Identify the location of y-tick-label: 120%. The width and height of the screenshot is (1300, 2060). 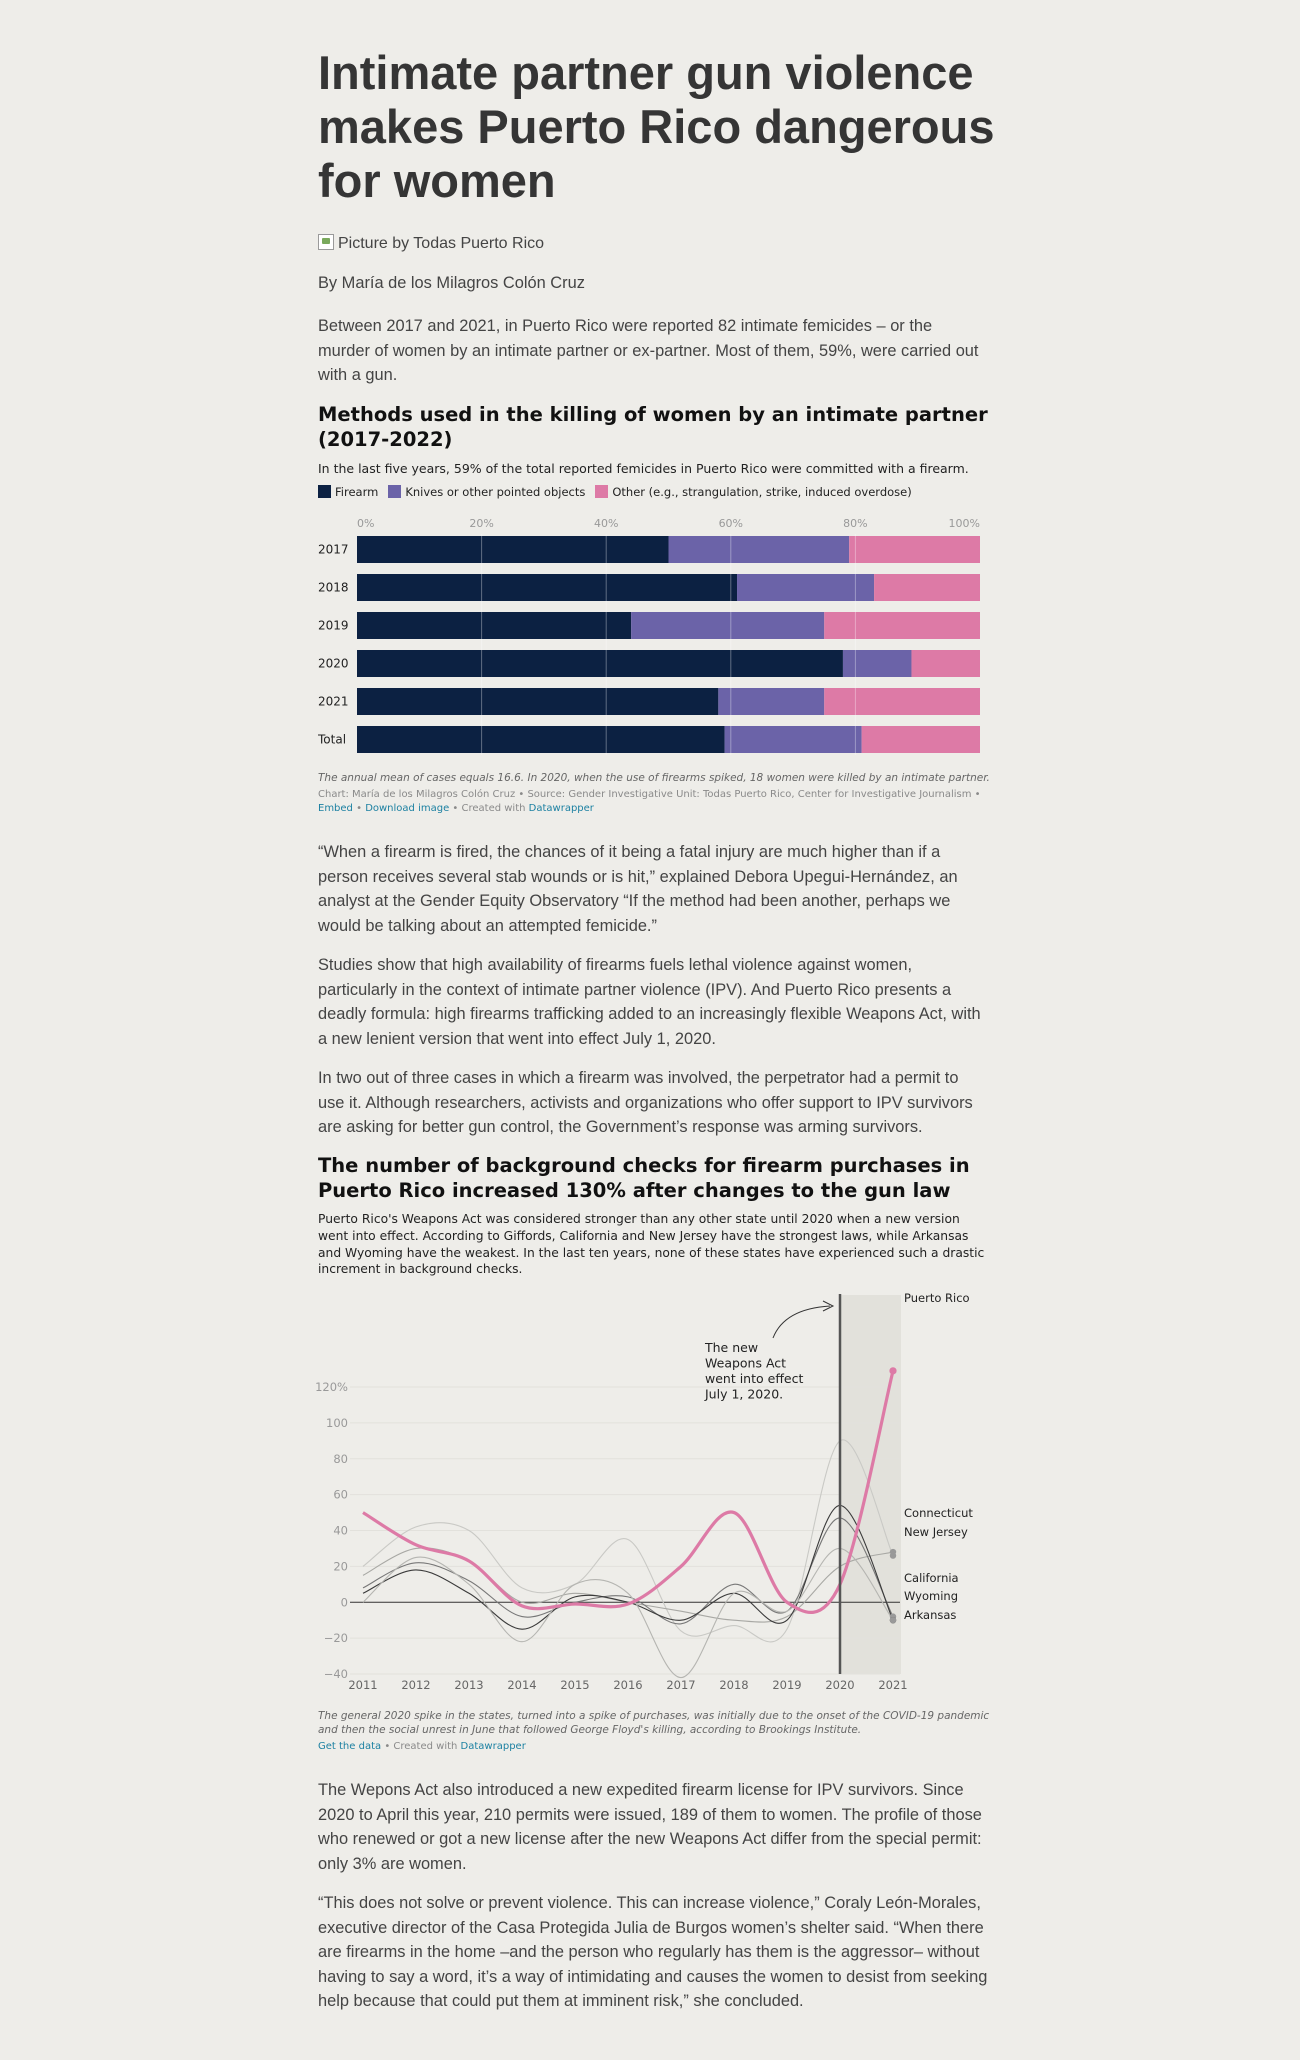
(331, 1387).